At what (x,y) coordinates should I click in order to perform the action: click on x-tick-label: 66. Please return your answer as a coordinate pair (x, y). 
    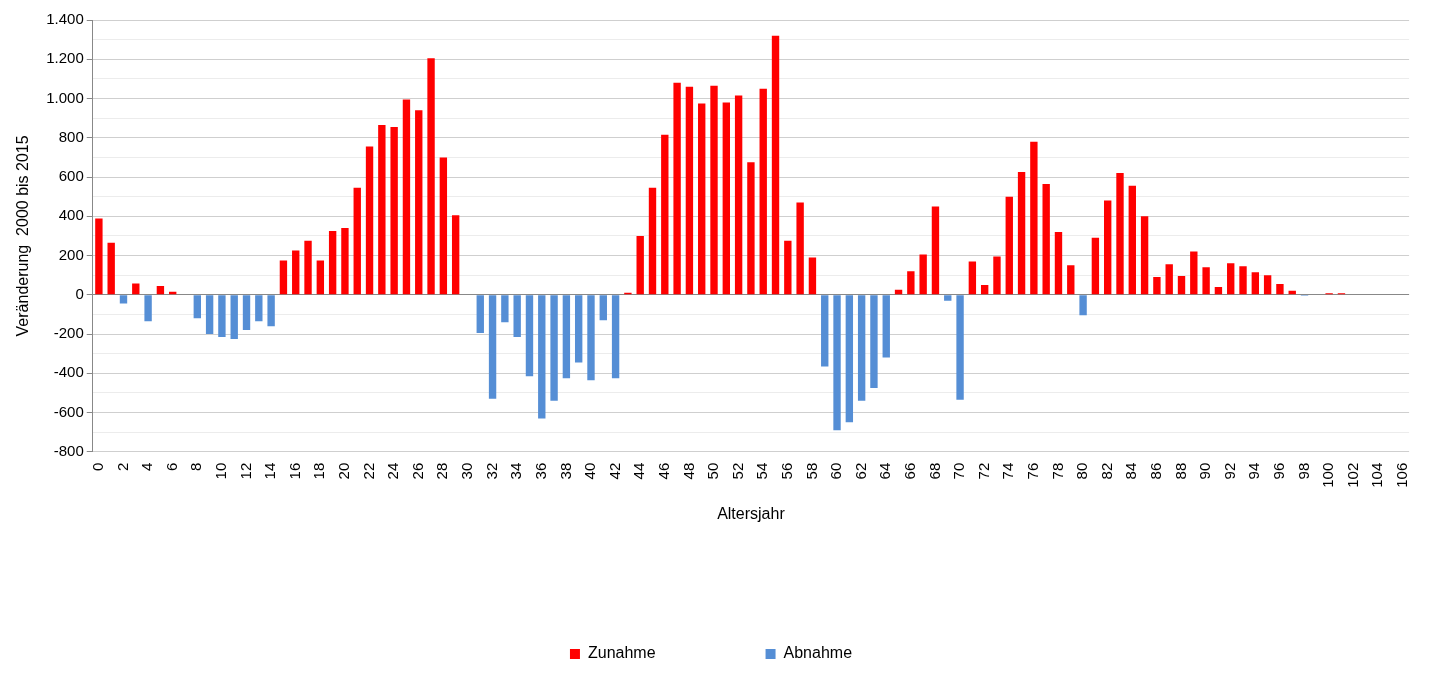
    Looking at the image, I should click on (909, 471).